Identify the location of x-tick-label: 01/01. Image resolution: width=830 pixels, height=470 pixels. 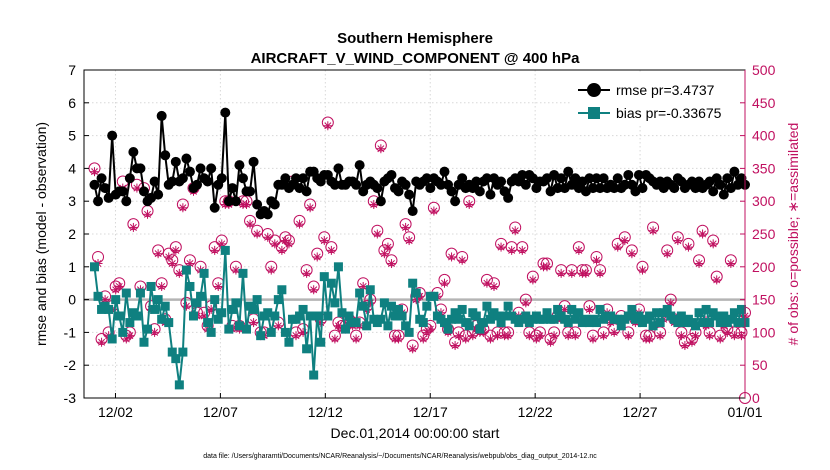
(744, 412).